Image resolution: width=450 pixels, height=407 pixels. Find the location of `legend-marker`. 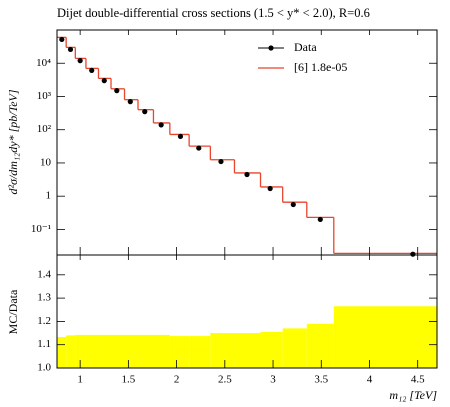

legend-marker is located at coordinates (271, 48).